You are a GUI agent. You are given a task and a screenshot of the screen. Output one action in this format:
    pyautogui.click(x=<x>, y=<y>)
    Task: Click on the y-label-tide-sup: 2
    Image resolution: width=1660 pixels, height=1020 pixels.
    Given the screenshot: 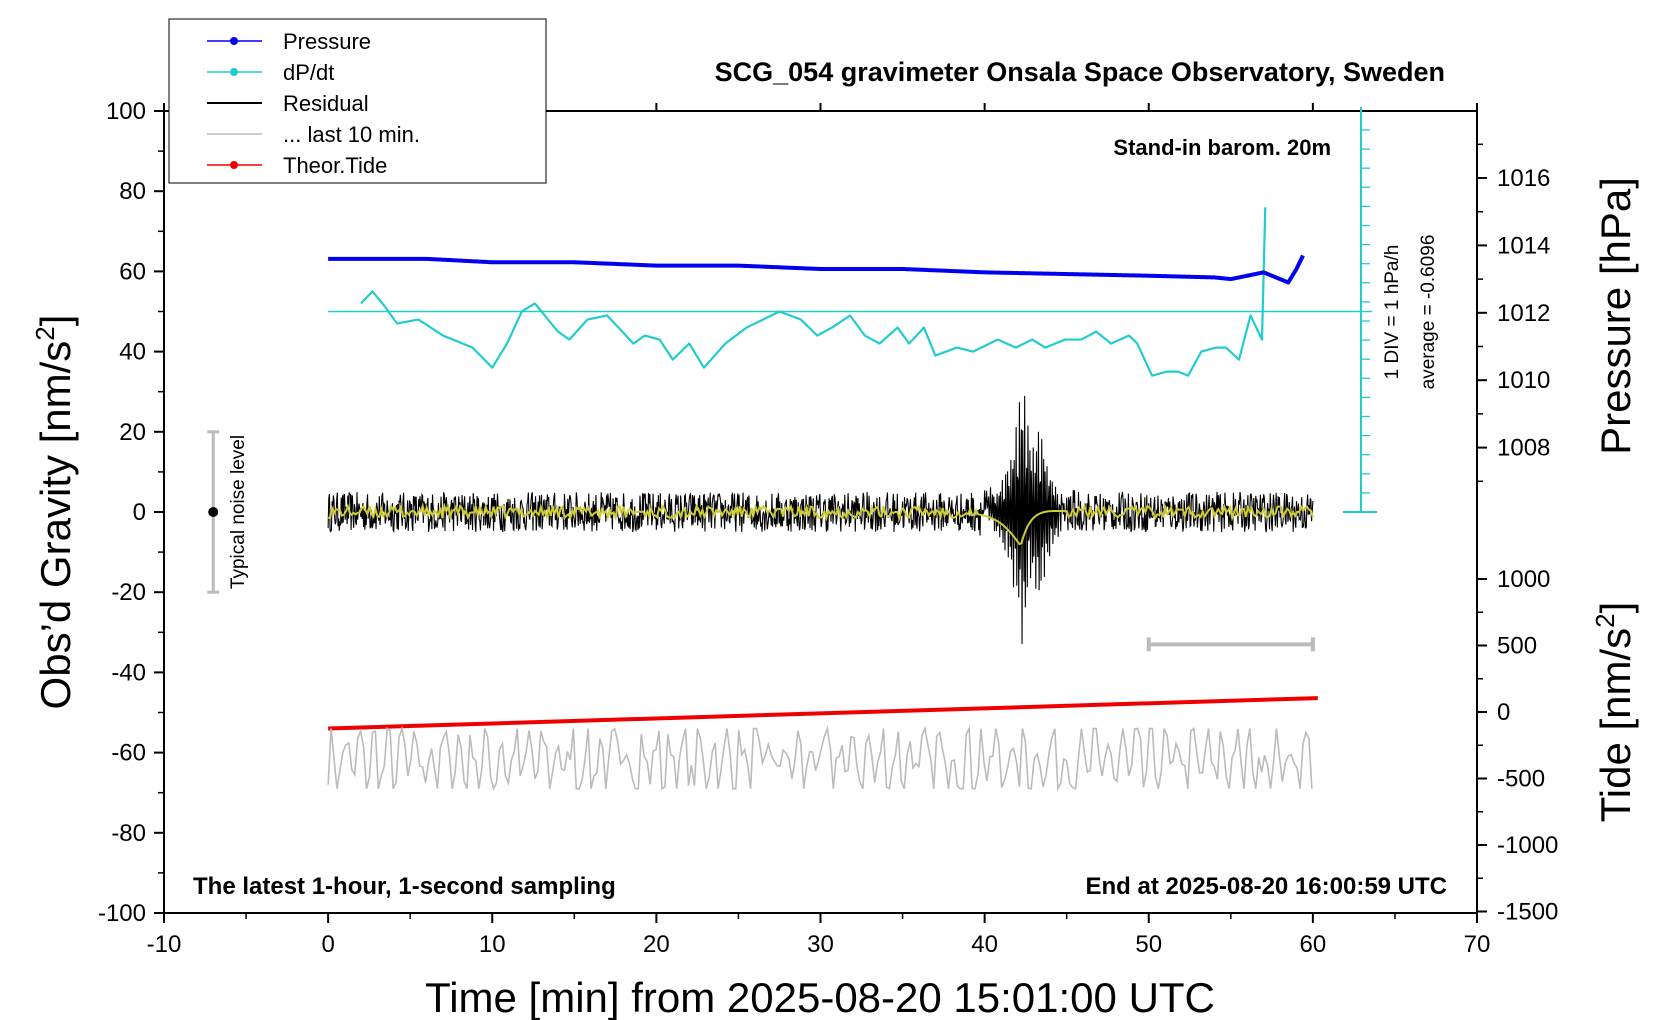 What is the action you would take?
    pyautogui.click(x=1605, y=620)
    